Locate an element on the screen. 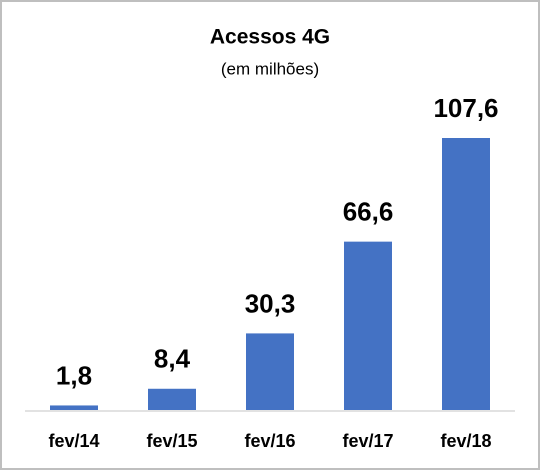 This screenshot has width=540, height=470. value-label: 1,8 is located at coordinates (74, 375).